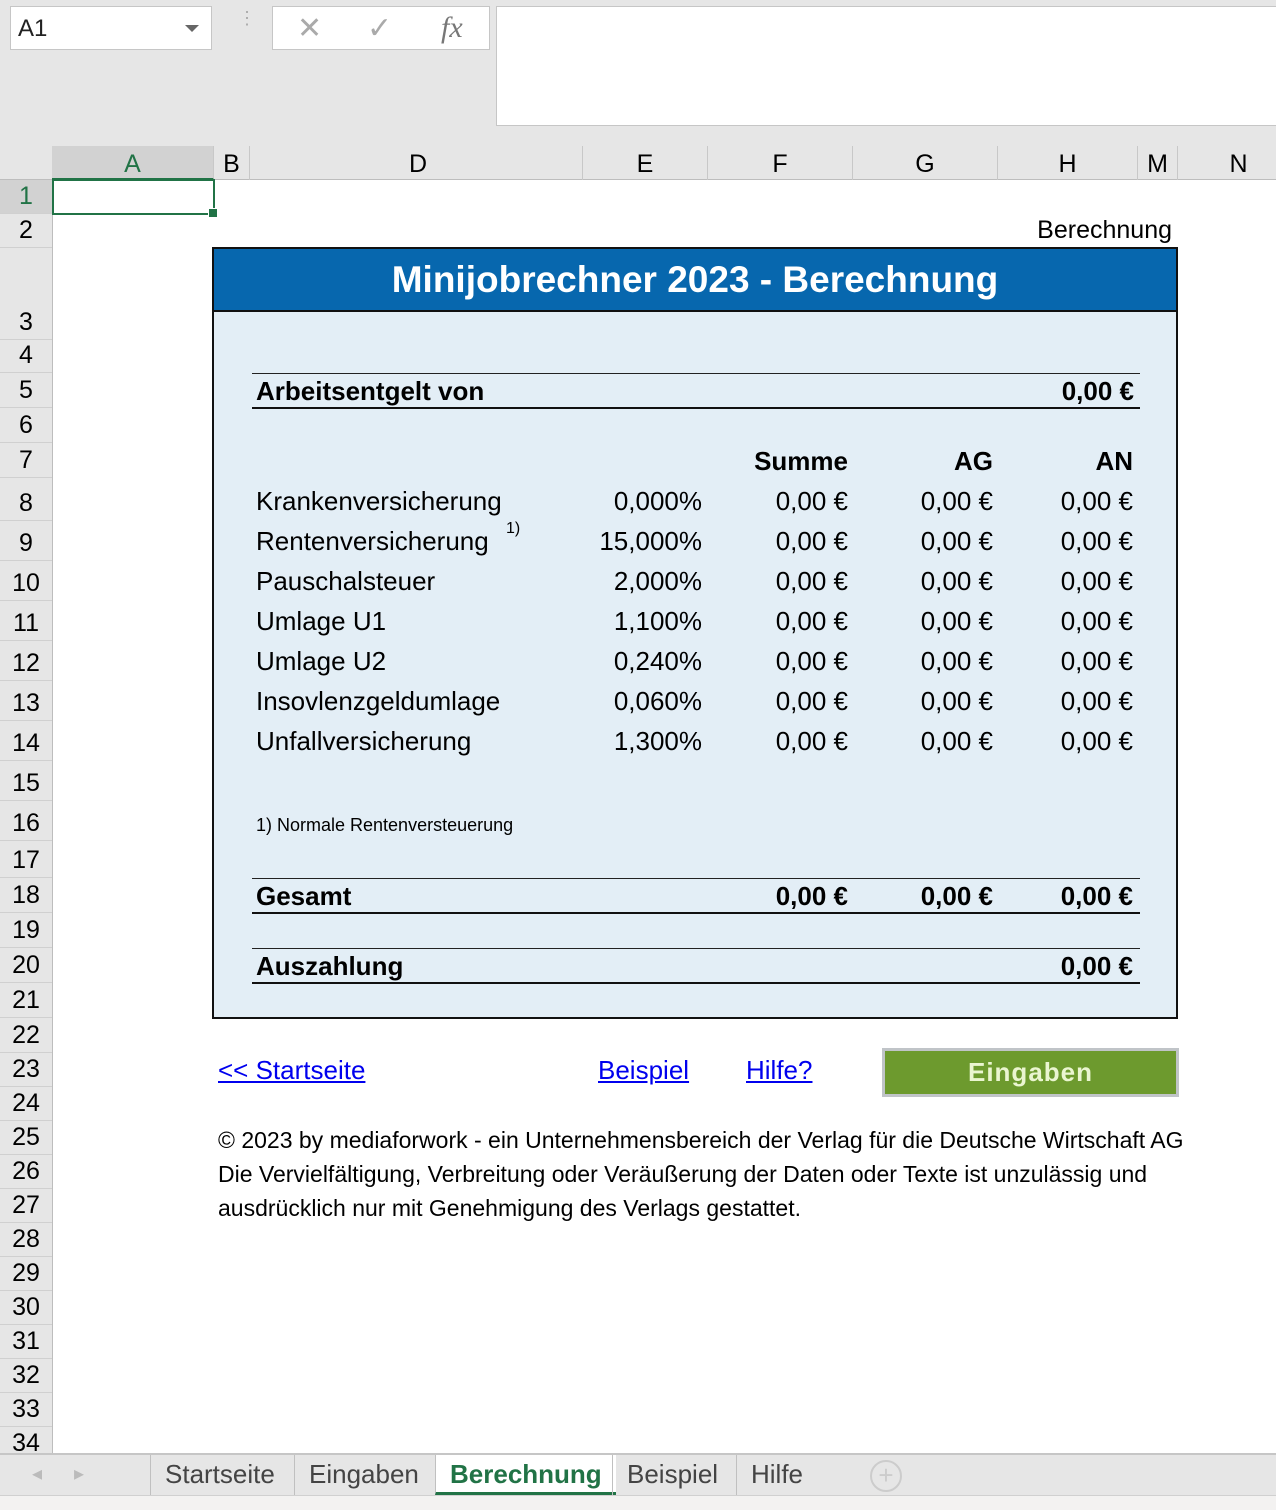  Describe the element at coordinates (26, 460) in the screenshot. I see `row-header-7: 7` at that location.